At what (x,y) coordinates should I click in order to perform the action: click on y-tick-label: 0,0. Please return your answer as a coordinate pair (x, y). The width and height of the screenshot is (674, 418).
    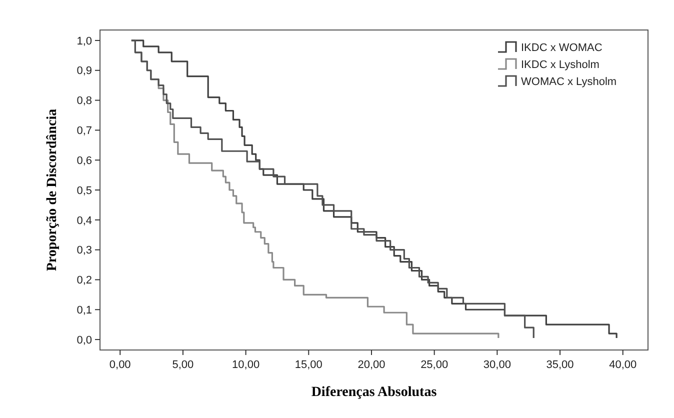
    Looking at the image, I should click on (84, 340).